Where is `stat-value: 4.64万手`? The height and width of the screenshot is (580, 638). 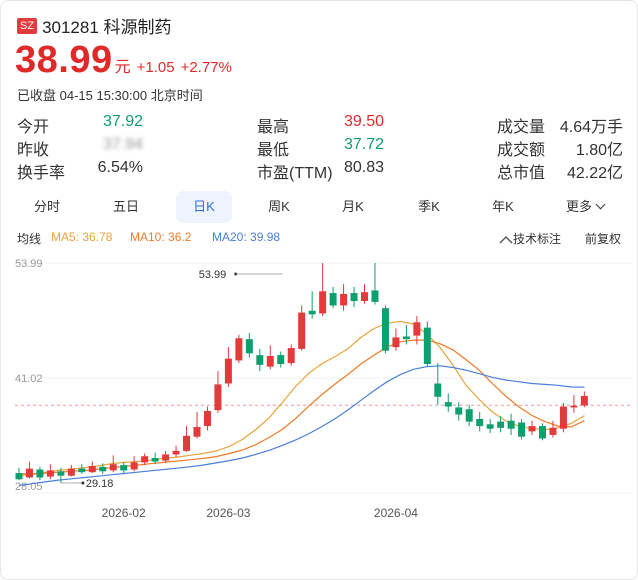
stat-value: 4.64万手 is located at coordinates (591, 127).